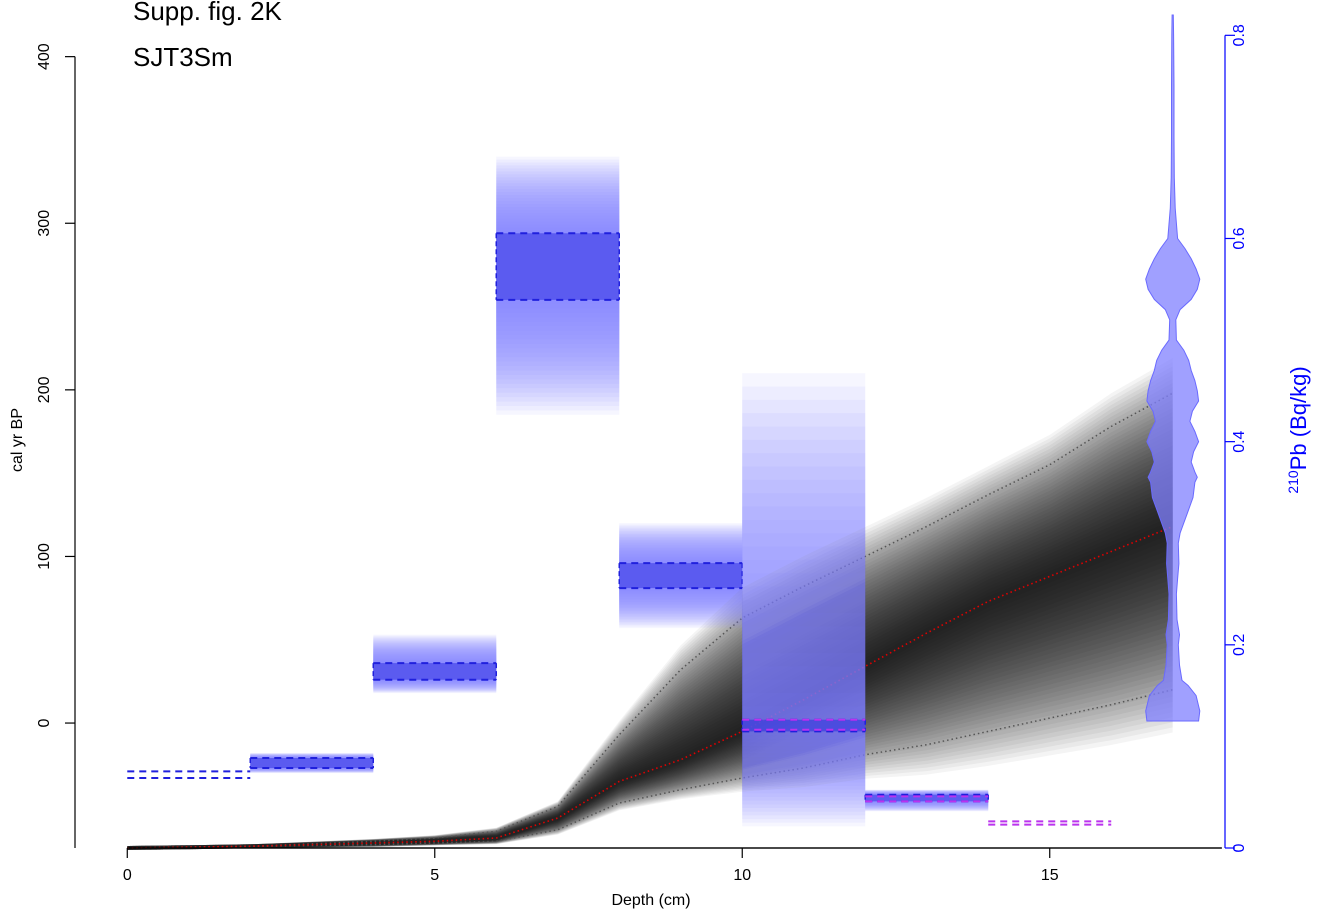 The height and width of the screenshot is (915, 1323). Describe the element at coordinates (44, 556) in the screenshot. I see `y-tick-label: 100` at that location.